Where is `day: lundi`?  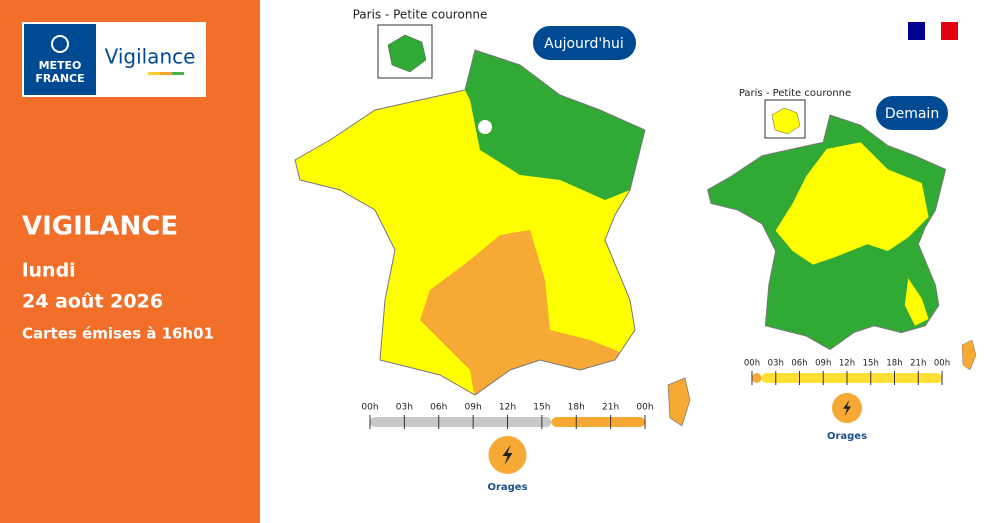 day: lundi is located at coordinates (49, 271).